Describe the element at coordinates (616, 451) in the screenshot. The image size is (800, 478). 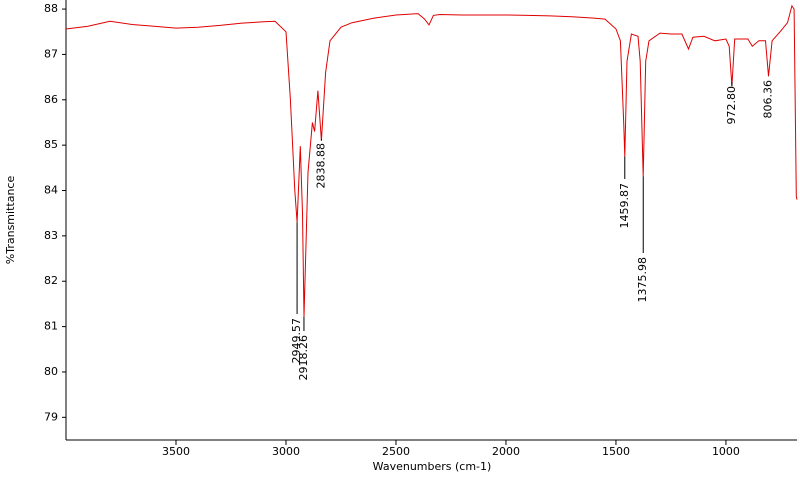
I see `x-tick-label: 1500` at that location.